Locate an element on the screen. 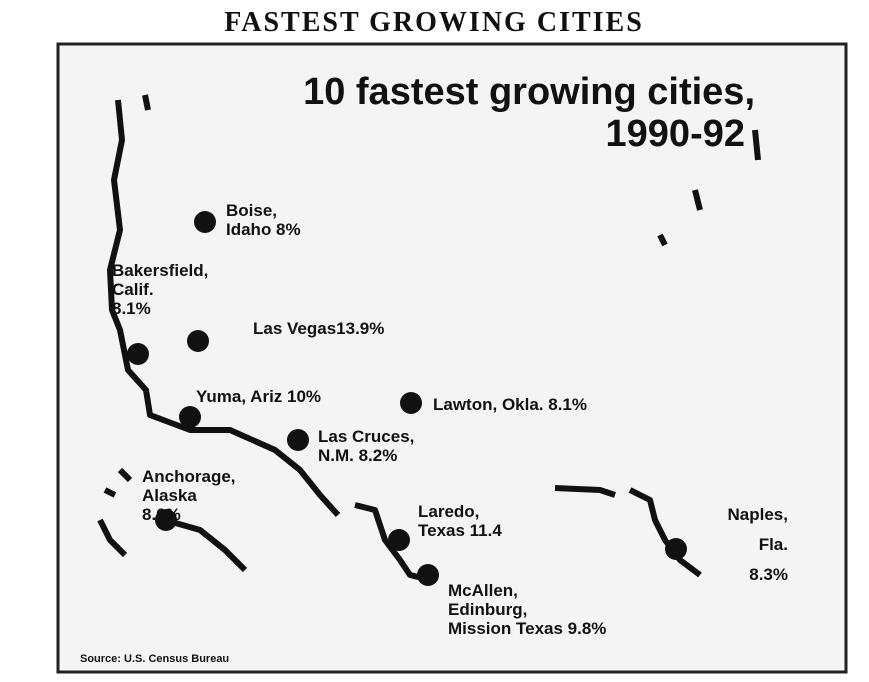 Image resolution: width=869 pixels, height=682 pixels. city-label: 8.6% is located at coordinates (161, 514).